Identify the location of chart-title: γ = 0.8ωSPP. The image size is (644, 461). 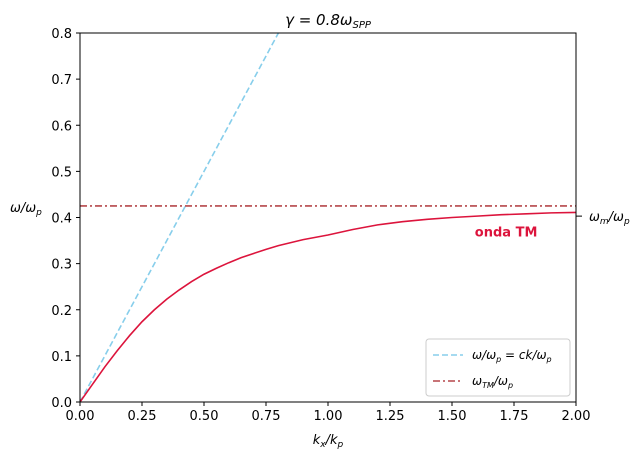
(328, 21).